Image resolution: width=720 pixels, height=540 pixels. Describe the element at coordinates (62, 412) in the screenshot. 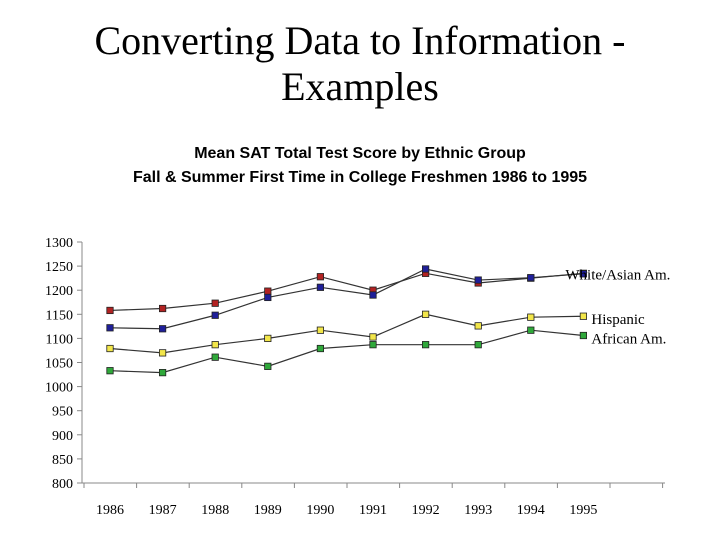

I see `y-tick-label: 950` at that location.